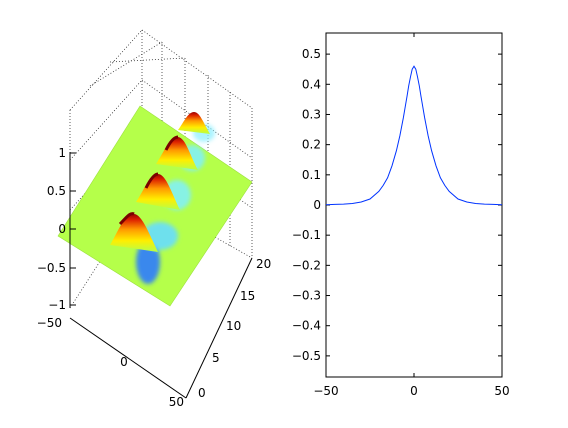 The width and height of the screenshot is (568, 428). I want to click on y-tick-label: 5, so click(216, 358).